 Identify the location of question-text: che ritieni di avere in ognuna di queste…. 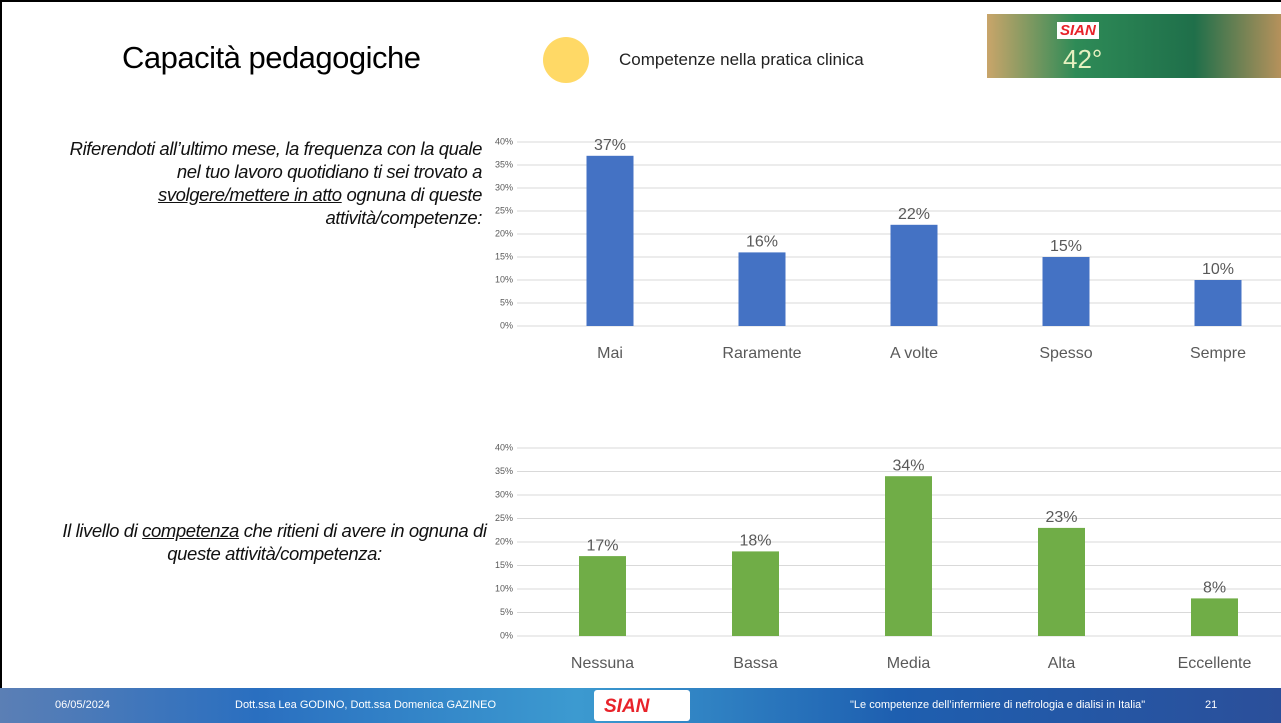
(327, 542).